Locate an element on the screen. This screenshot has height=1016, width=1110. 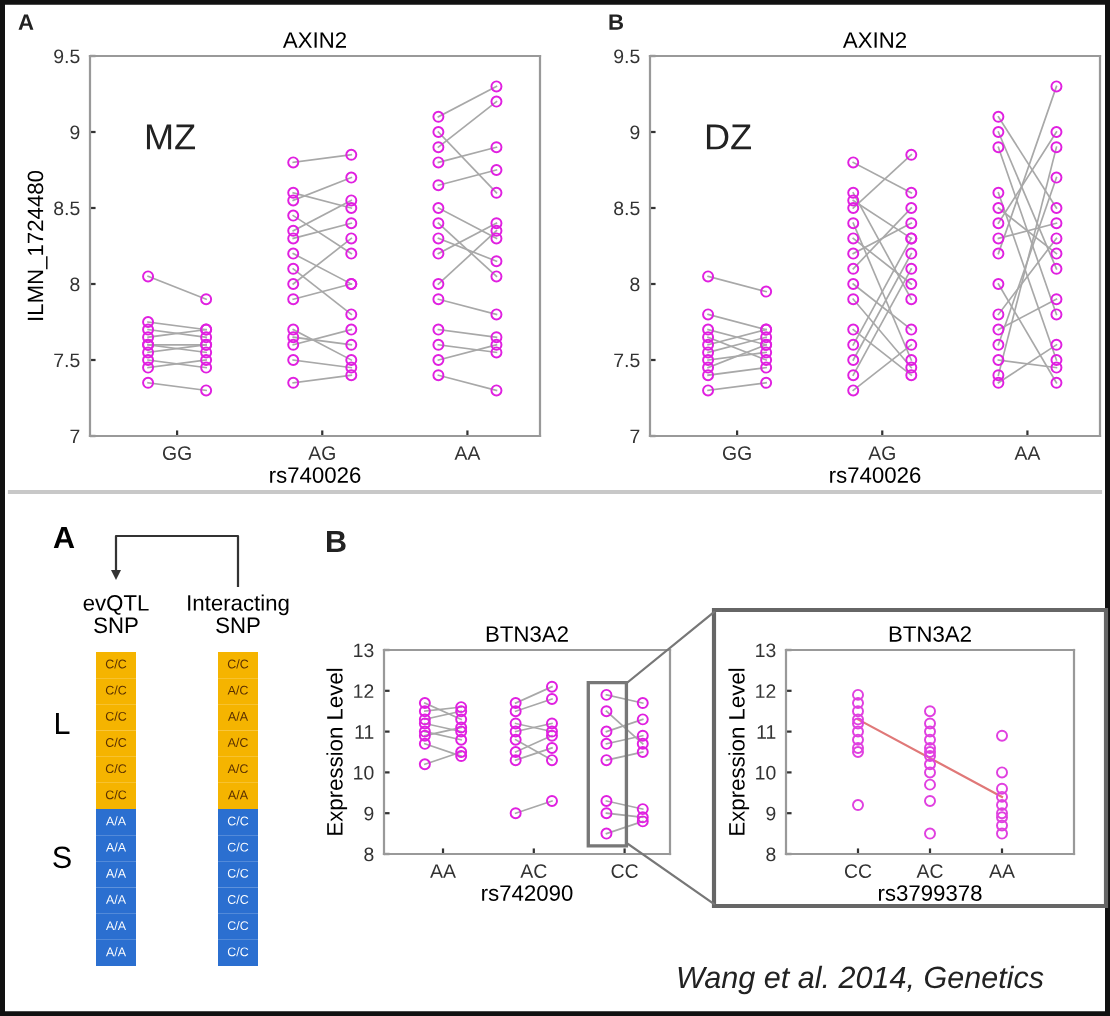
text: L is located at coordinates (63, 723).